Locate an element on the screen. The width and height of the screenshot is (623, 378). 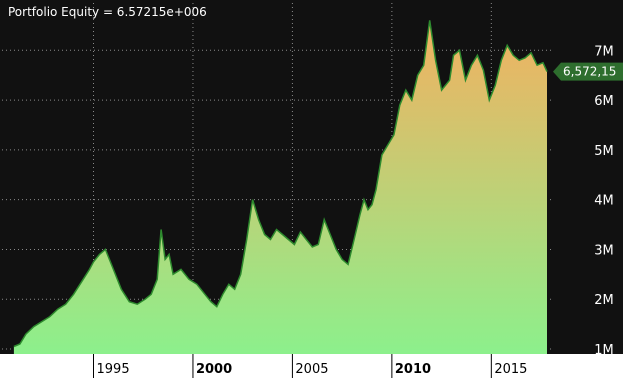
last-value-label: 6,572,15 is located at coordinates (589, 72).